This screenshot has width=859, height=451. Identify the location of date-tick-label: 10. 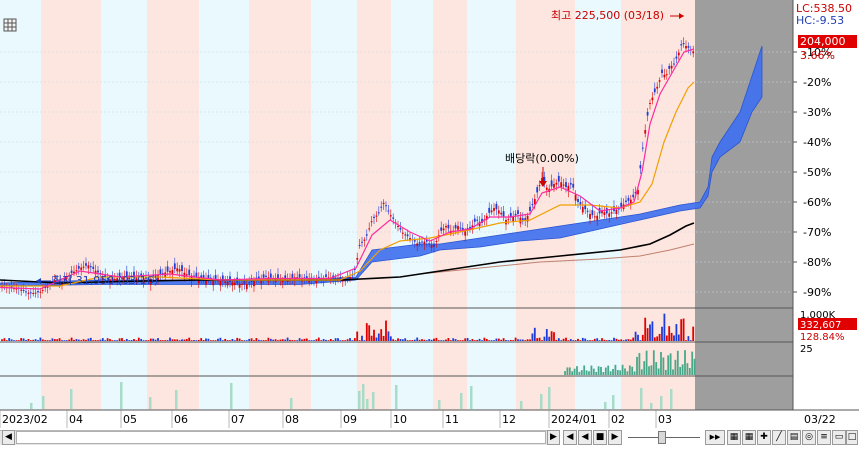
(400, 419).